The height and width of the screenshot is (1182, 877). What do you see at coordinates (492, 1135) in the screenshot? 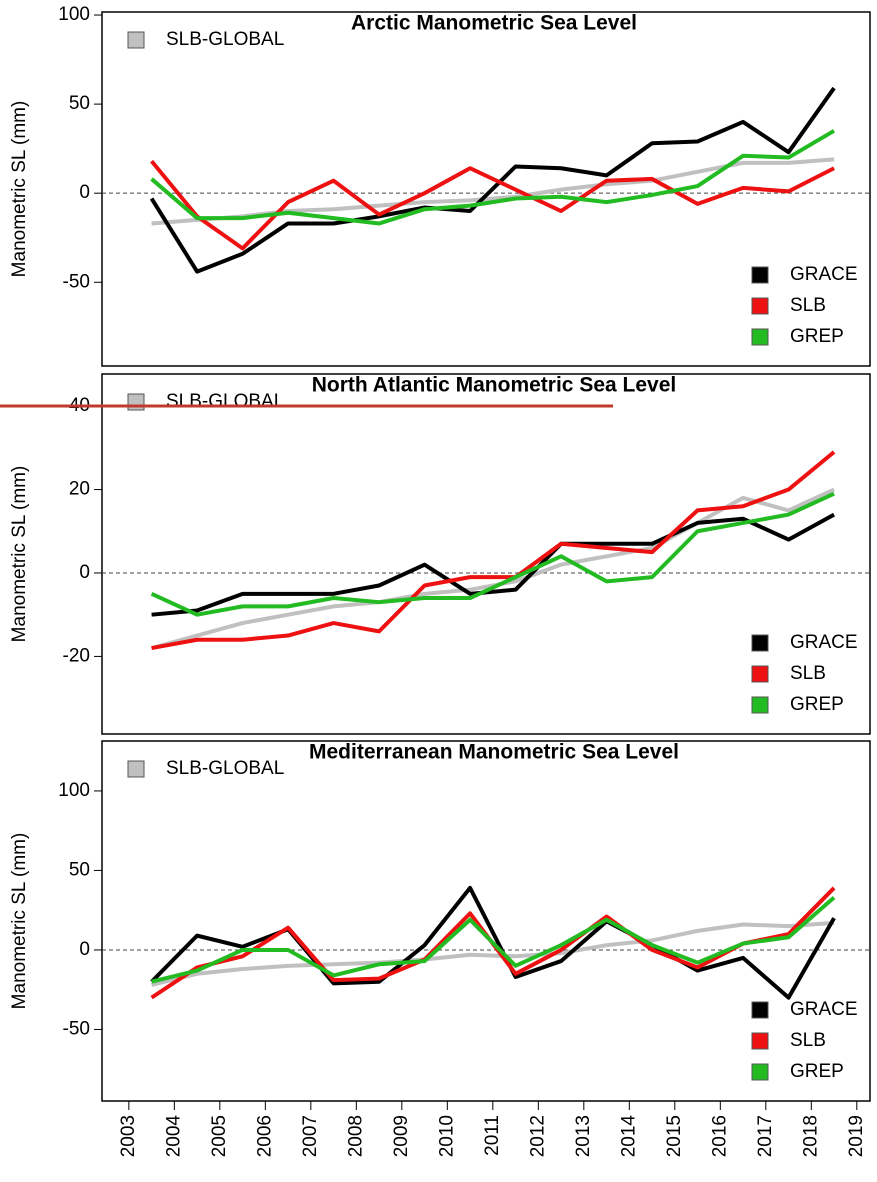
I see `x-tick-label: 2011` at bounding box center [492, 1135].